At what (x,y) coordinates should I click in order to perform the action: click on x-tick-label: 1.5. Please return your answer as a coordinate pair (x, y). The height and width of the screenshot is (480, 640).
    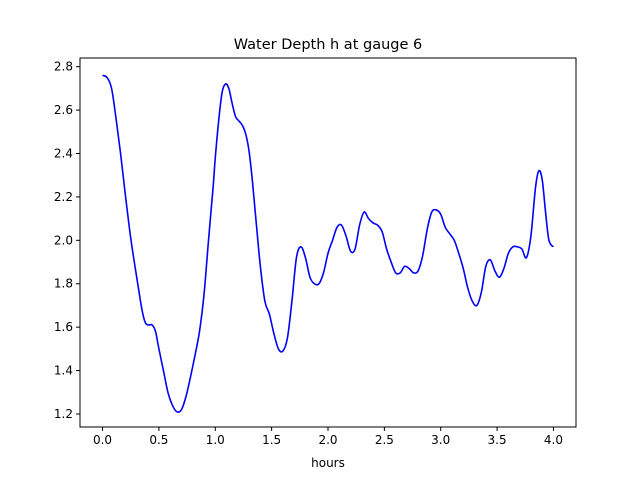
    Looking at the image, I should click on (271, 440).